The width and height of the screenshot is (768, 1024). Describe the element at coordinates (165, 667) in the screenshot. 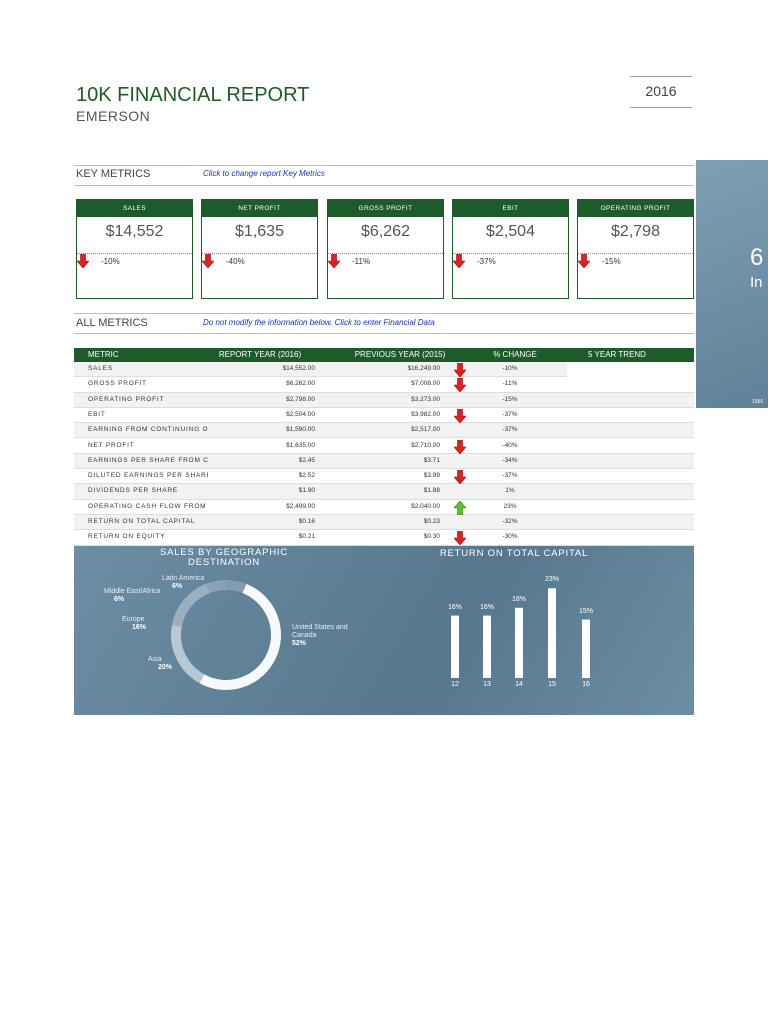

I see `segment-value: 20%` at that location.